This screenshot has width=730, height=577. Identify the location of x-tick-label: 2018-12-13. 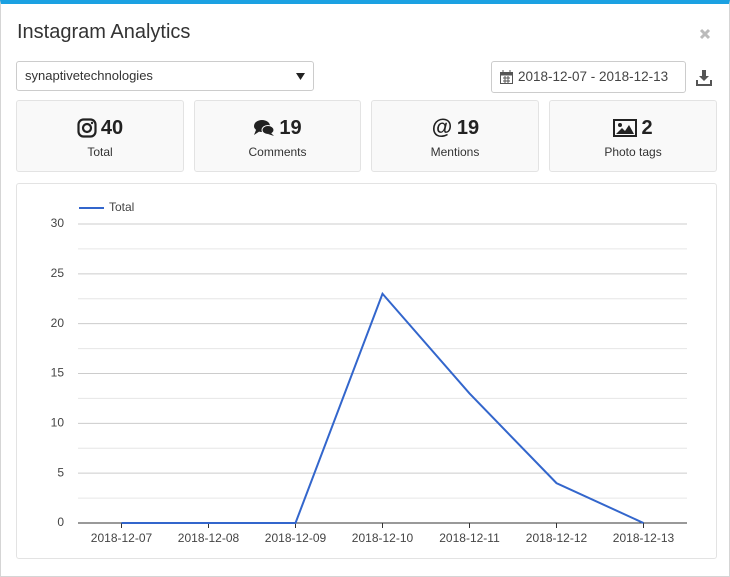
(644, 538).